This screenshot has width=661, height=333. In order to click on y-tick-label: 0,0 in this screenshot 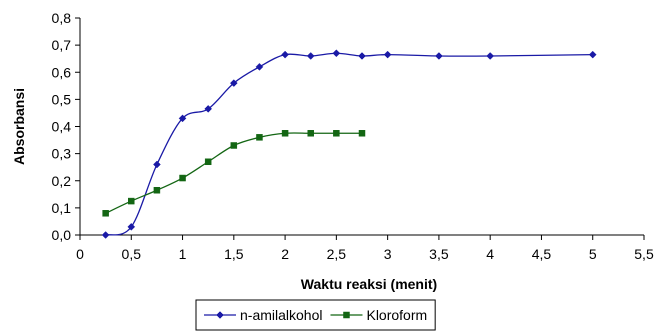, I will do `click(62, 235)`.